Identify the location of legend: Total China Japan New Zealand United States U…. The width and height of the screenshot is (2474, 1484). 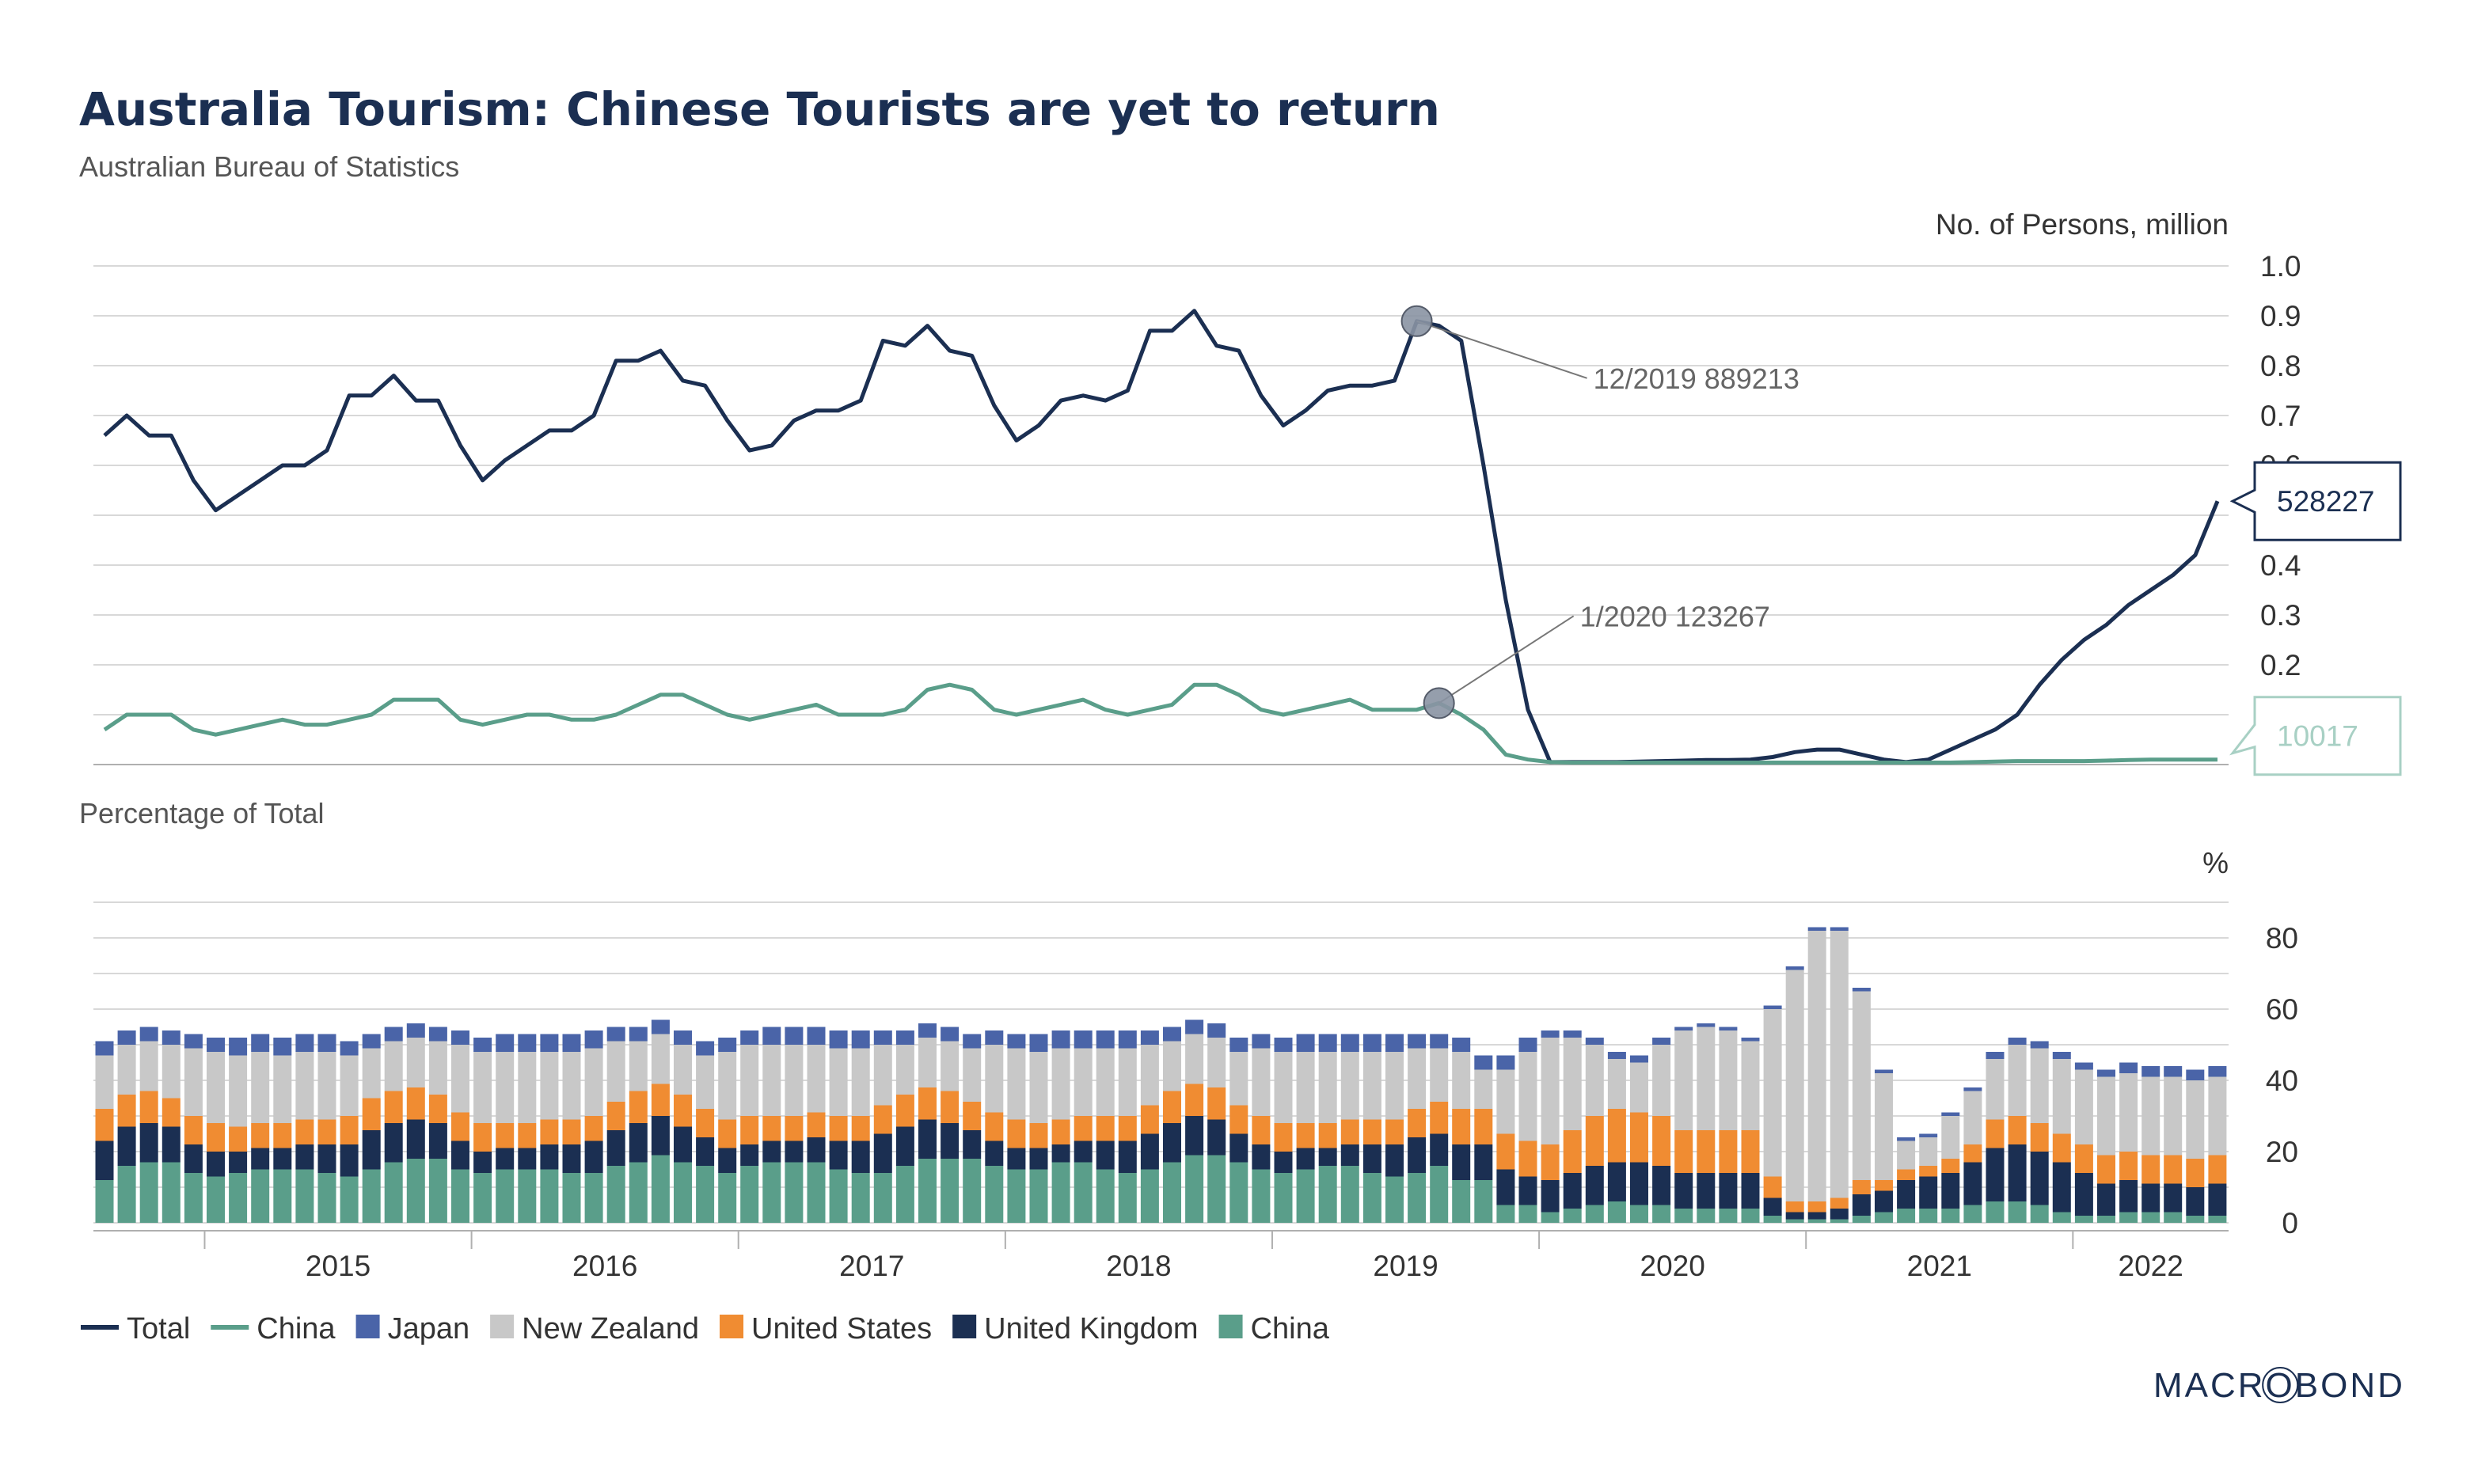
(705, 1328).